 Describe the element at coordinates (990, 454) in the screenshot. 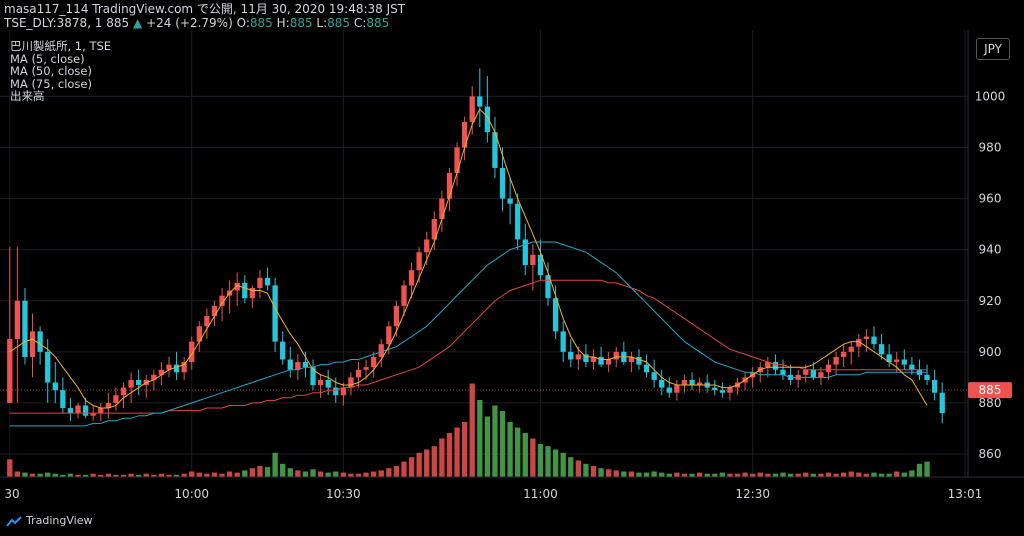

I see `price-tick-label: 860` at that location.